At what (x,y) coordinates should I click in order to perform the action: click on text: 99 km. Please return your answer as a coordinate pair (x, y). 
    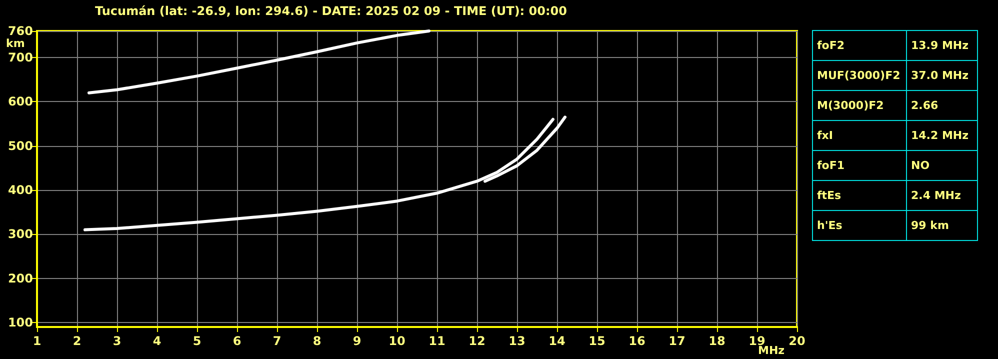
    Looking at the image, I should click on (942, 225).